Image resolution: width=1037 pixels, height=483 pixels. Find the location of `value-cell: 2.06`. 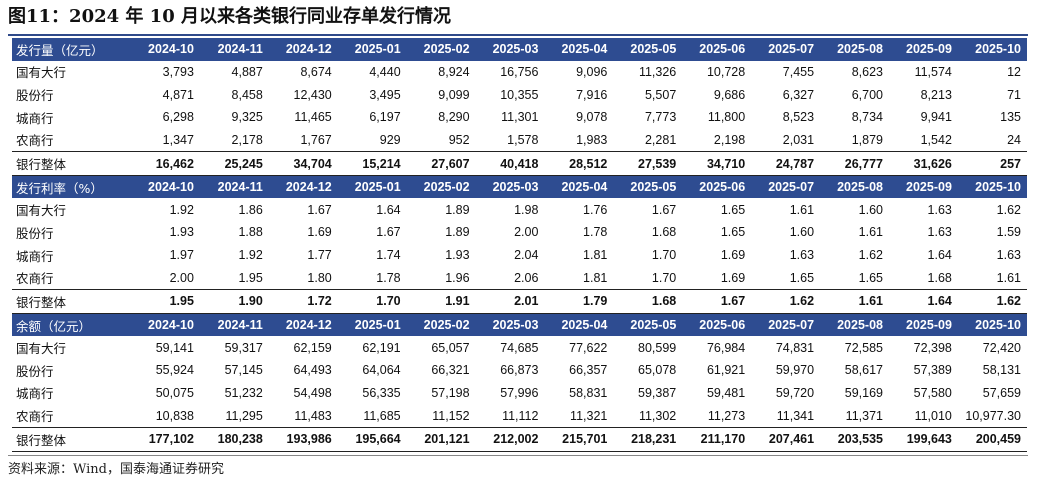

value-cell: 2.06 is located at coordinates (526, 277).